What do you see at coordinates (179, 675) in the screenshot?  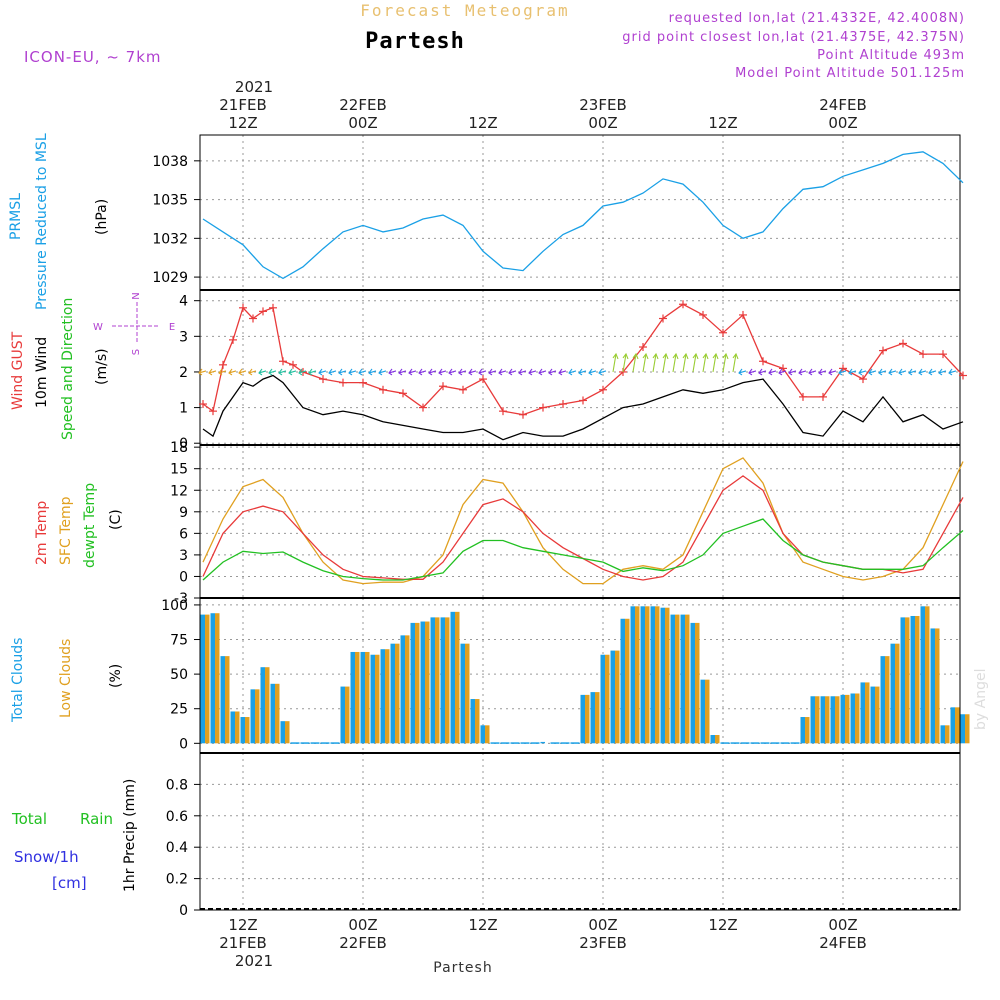 I see `clouds-tick-label: 50` at bounding box center [179, 675].